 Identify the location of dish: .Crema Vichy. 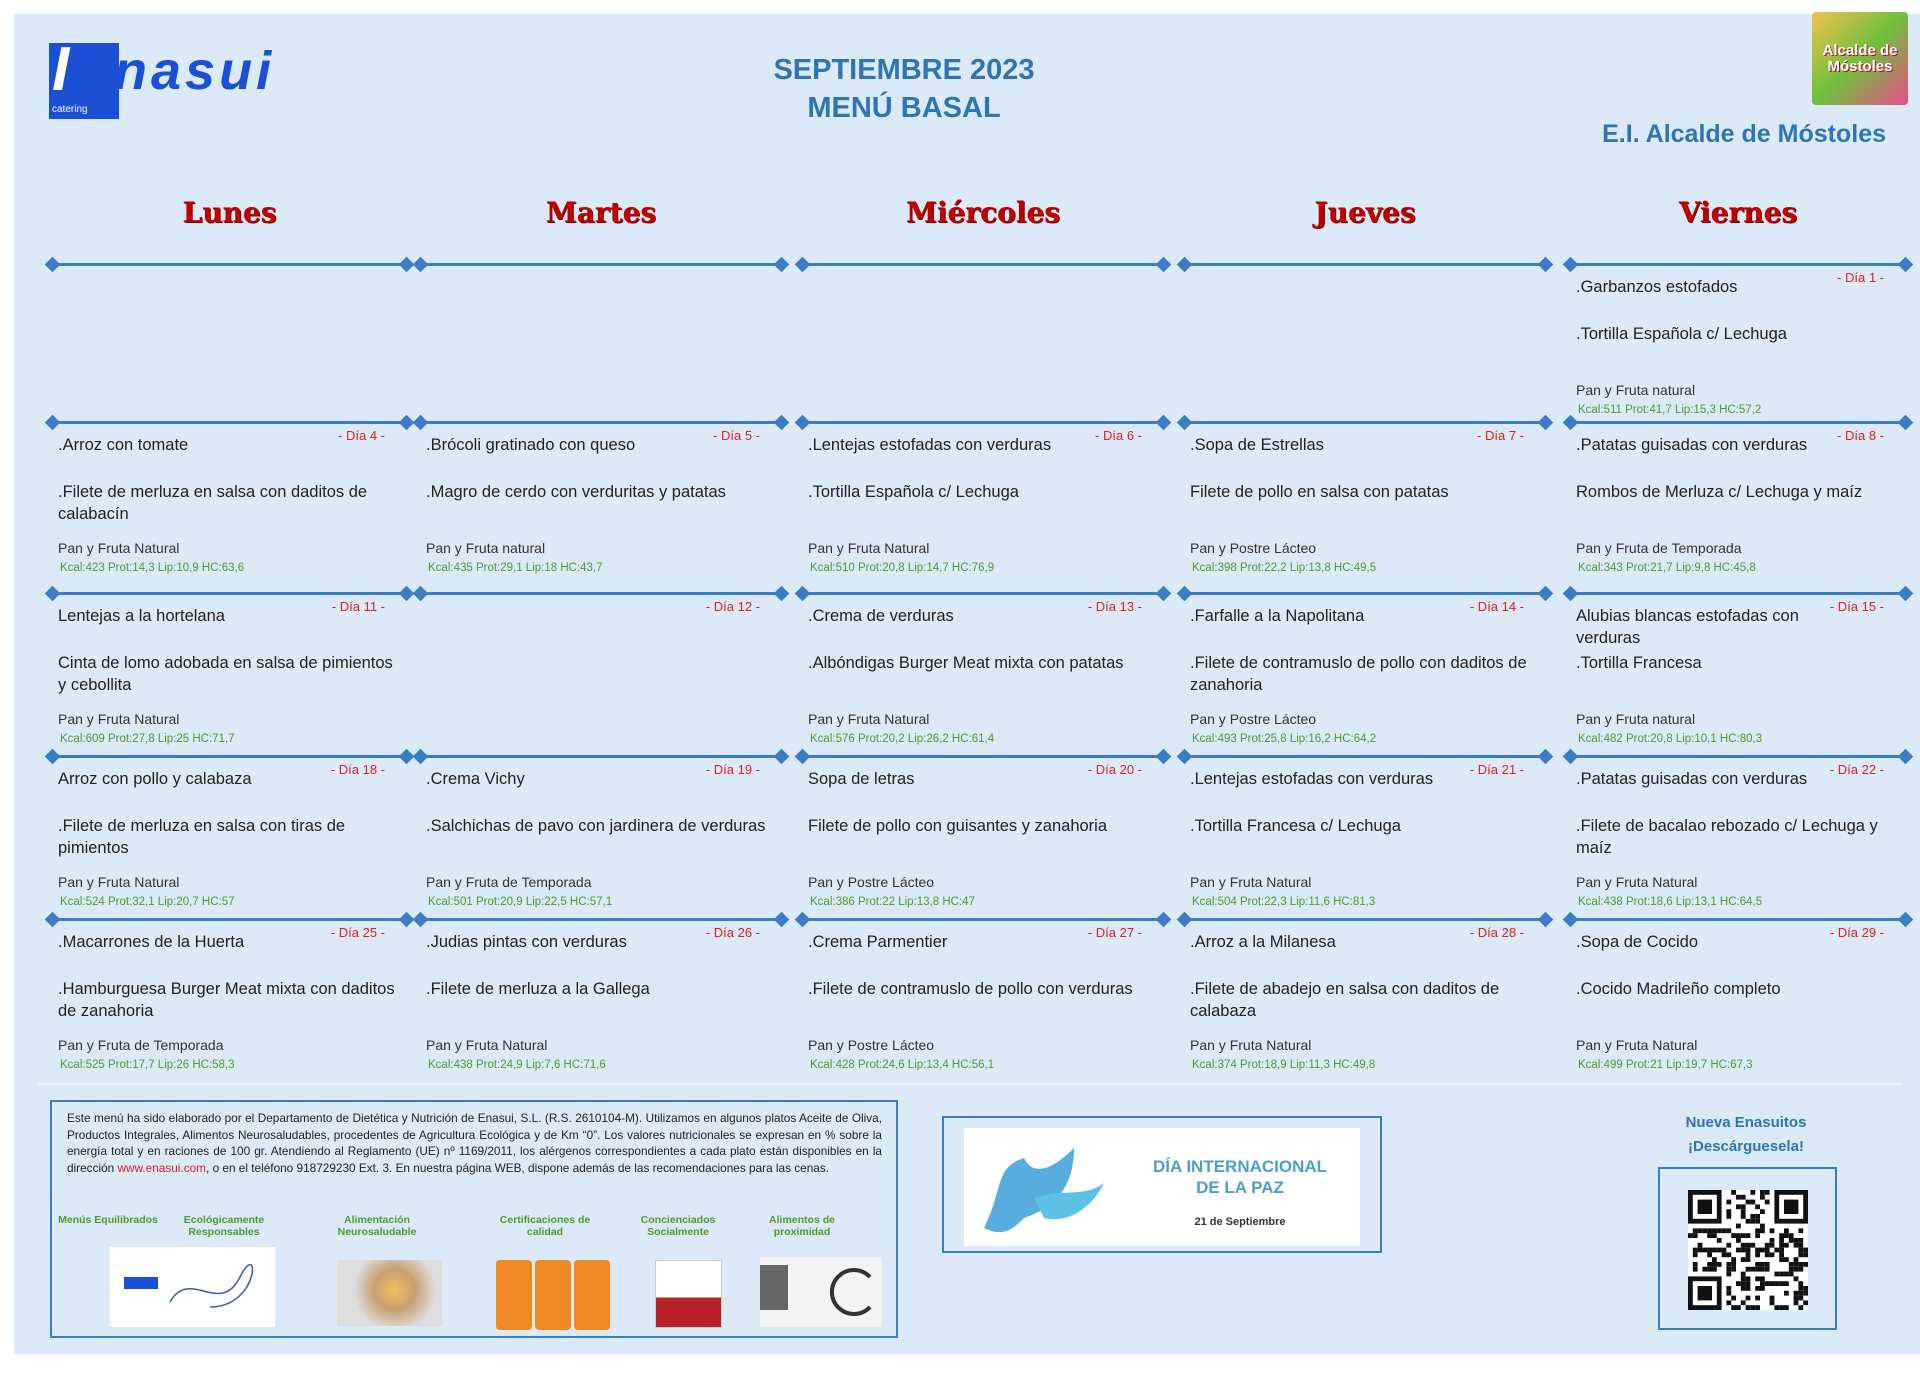
(475, 779).